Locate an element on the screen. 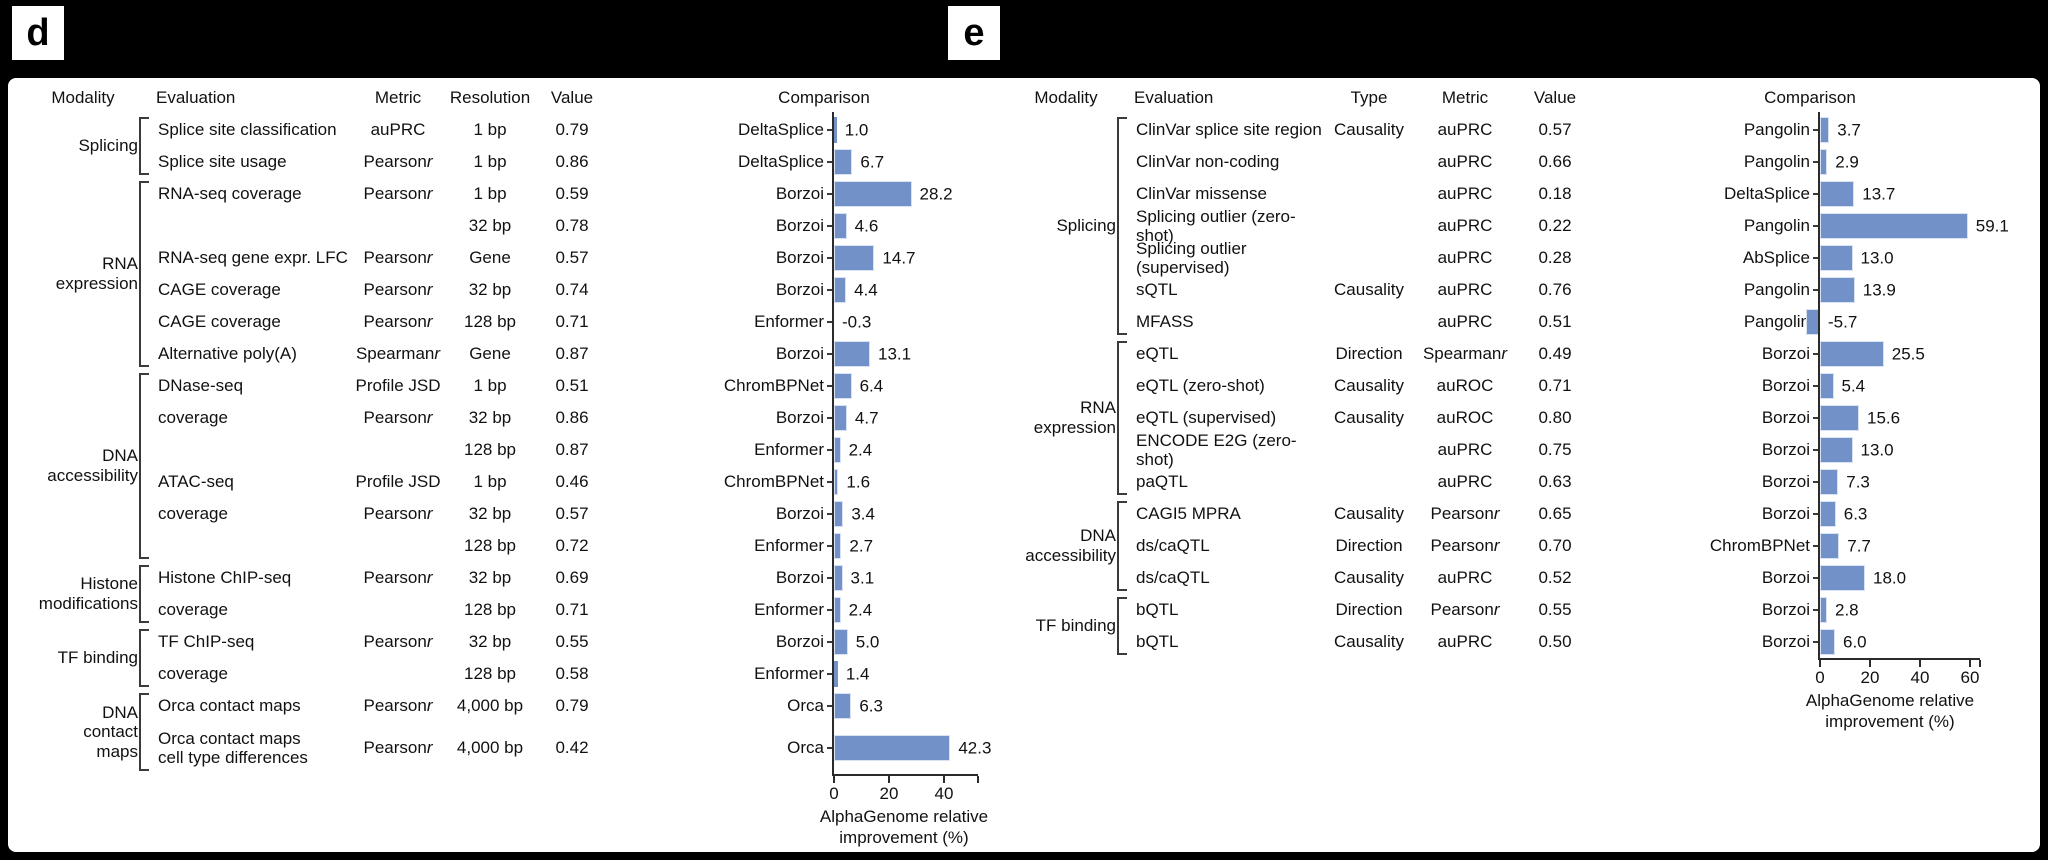 The width and height of the screenshot is (2048, 860). cell-evaluation: CAGE coverage is located at coordinates (219, 290).